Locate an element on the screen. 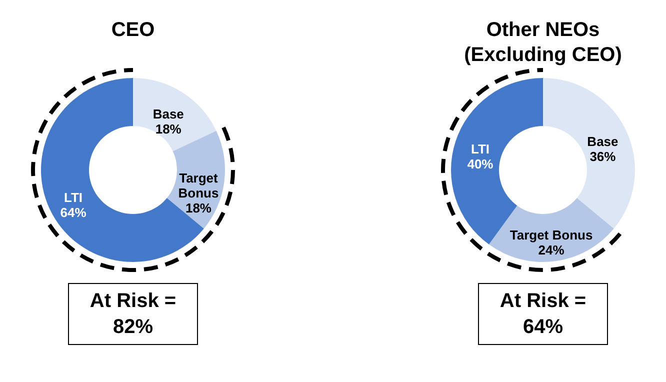  text: At Risk = 82% is located at coordinates (133, 314).